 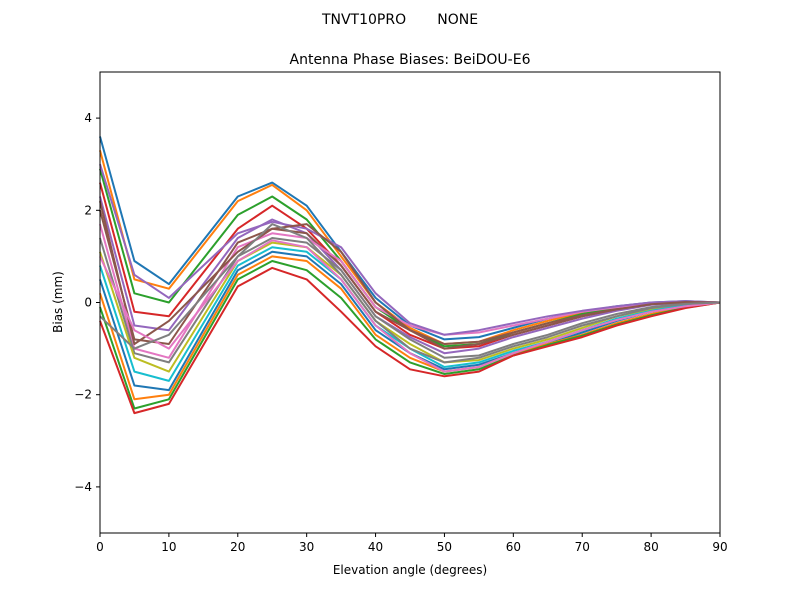 What do you see at coordinates (237, 547) in the screenshot?
I see `x-tick-label: 20` at bounding box center [237, 547].